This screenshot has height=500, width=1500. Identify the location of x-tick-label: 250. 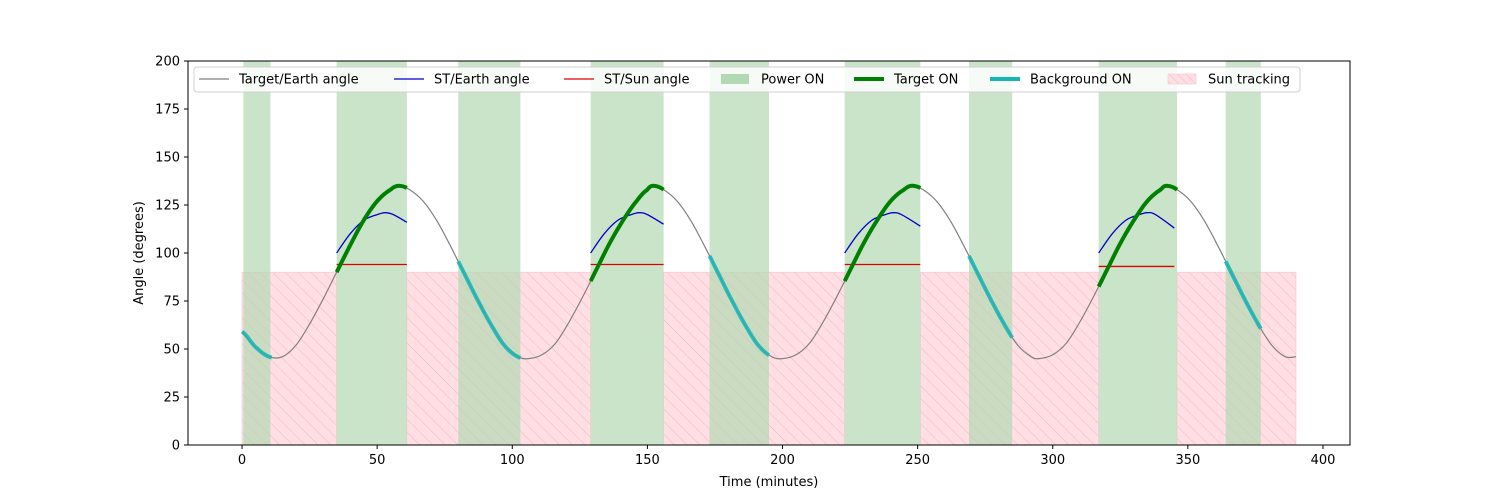
(917, 460).